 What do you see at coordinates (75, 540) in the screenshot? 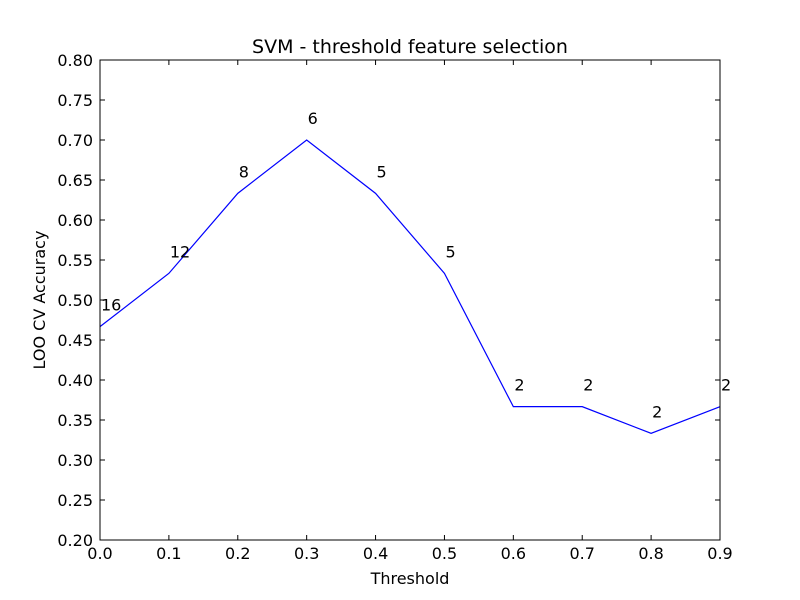
I see `y-tick-label: 0.20` at bounding box center [75, 540].